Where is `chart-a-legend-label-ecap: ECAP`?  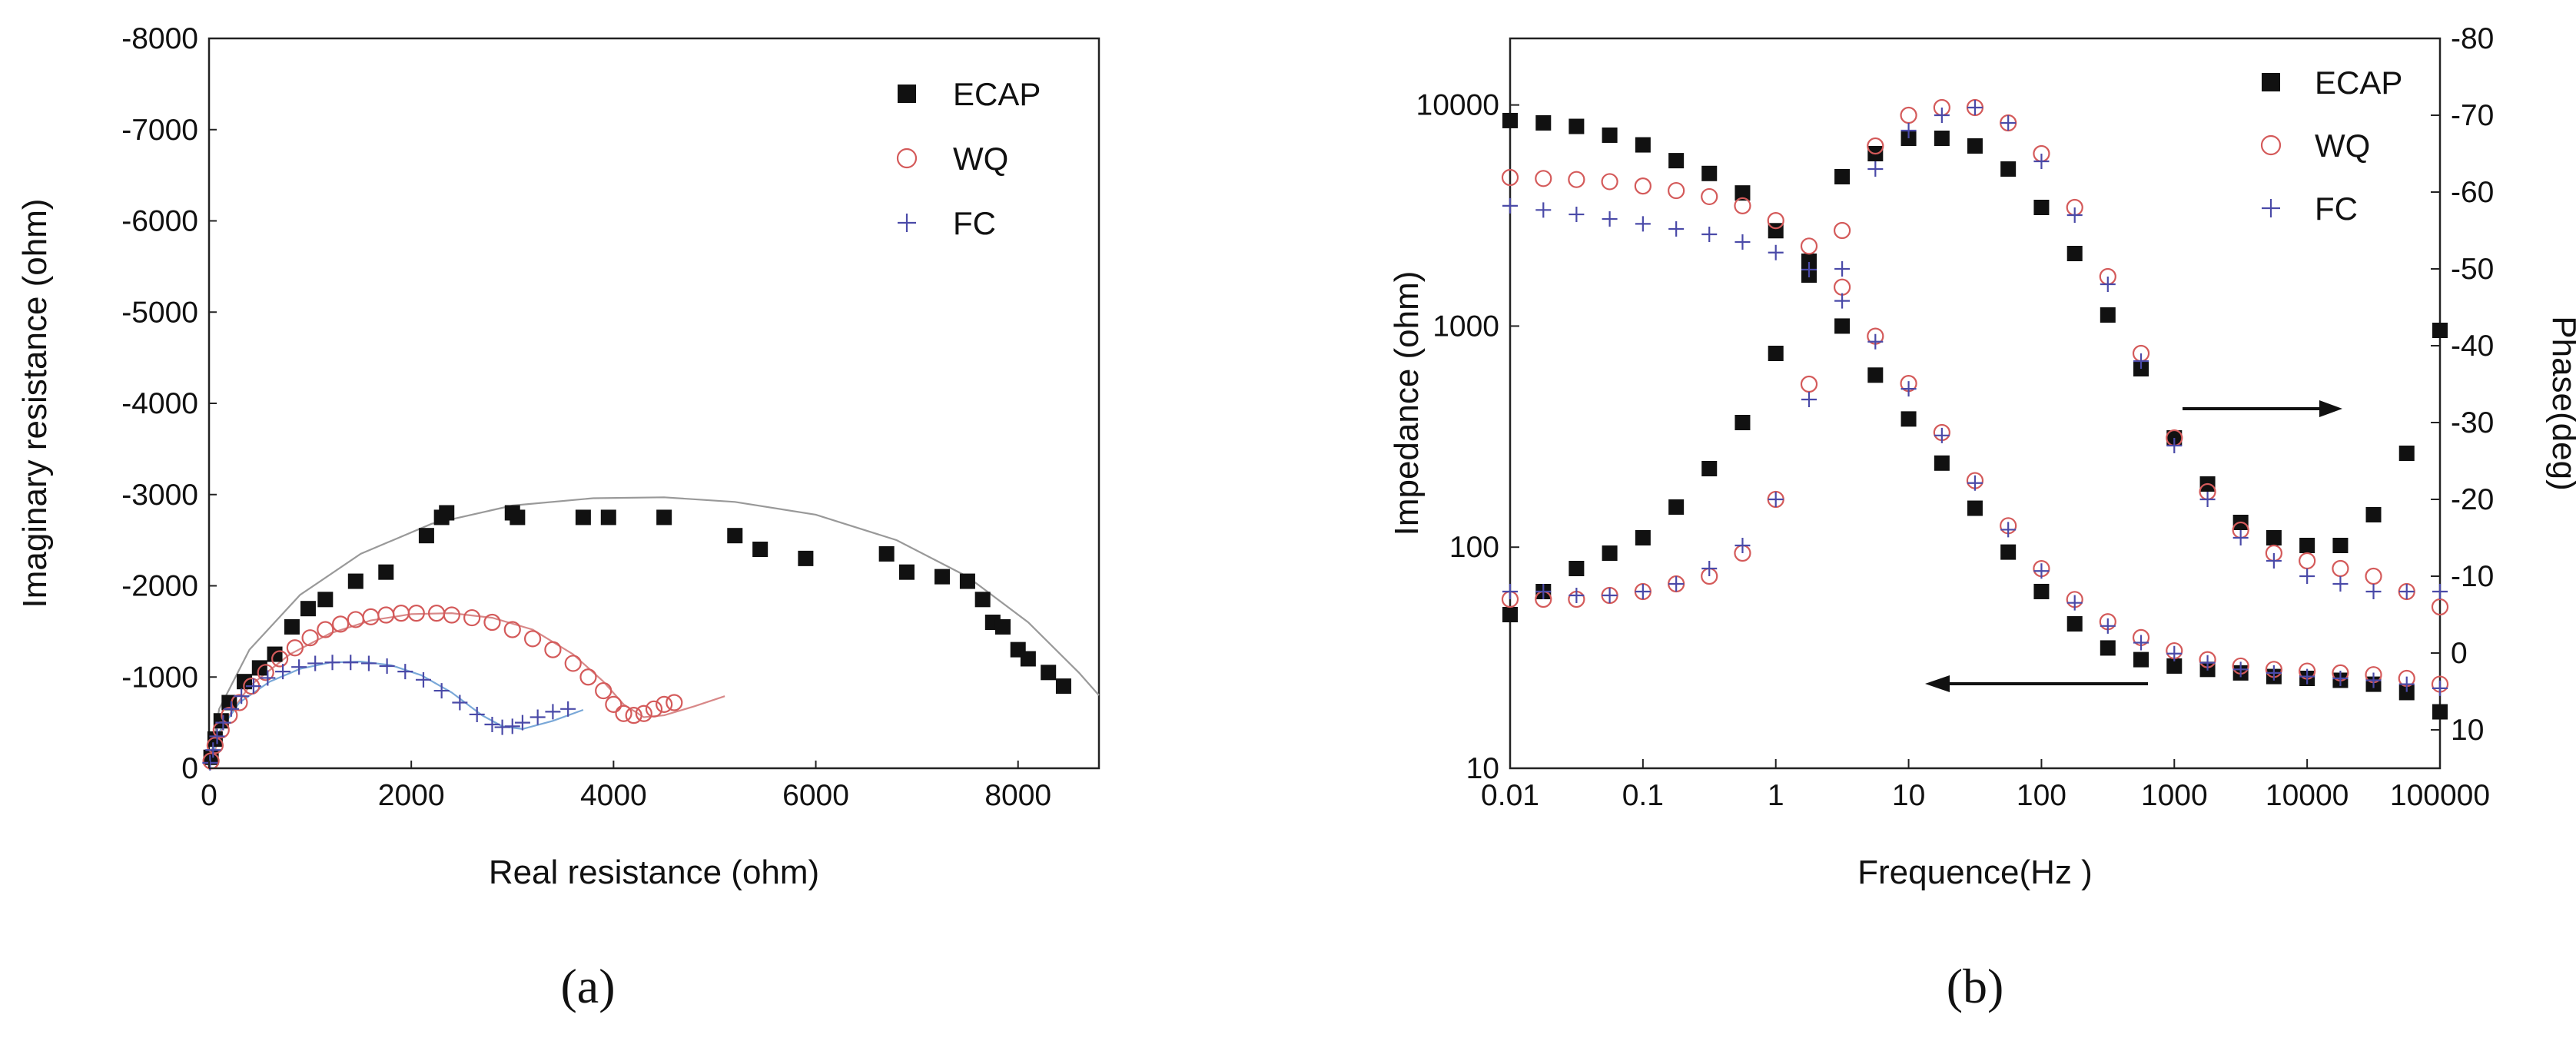
chart-a-legend-label-ecap: ECAP is located at coordinates (997, 94).